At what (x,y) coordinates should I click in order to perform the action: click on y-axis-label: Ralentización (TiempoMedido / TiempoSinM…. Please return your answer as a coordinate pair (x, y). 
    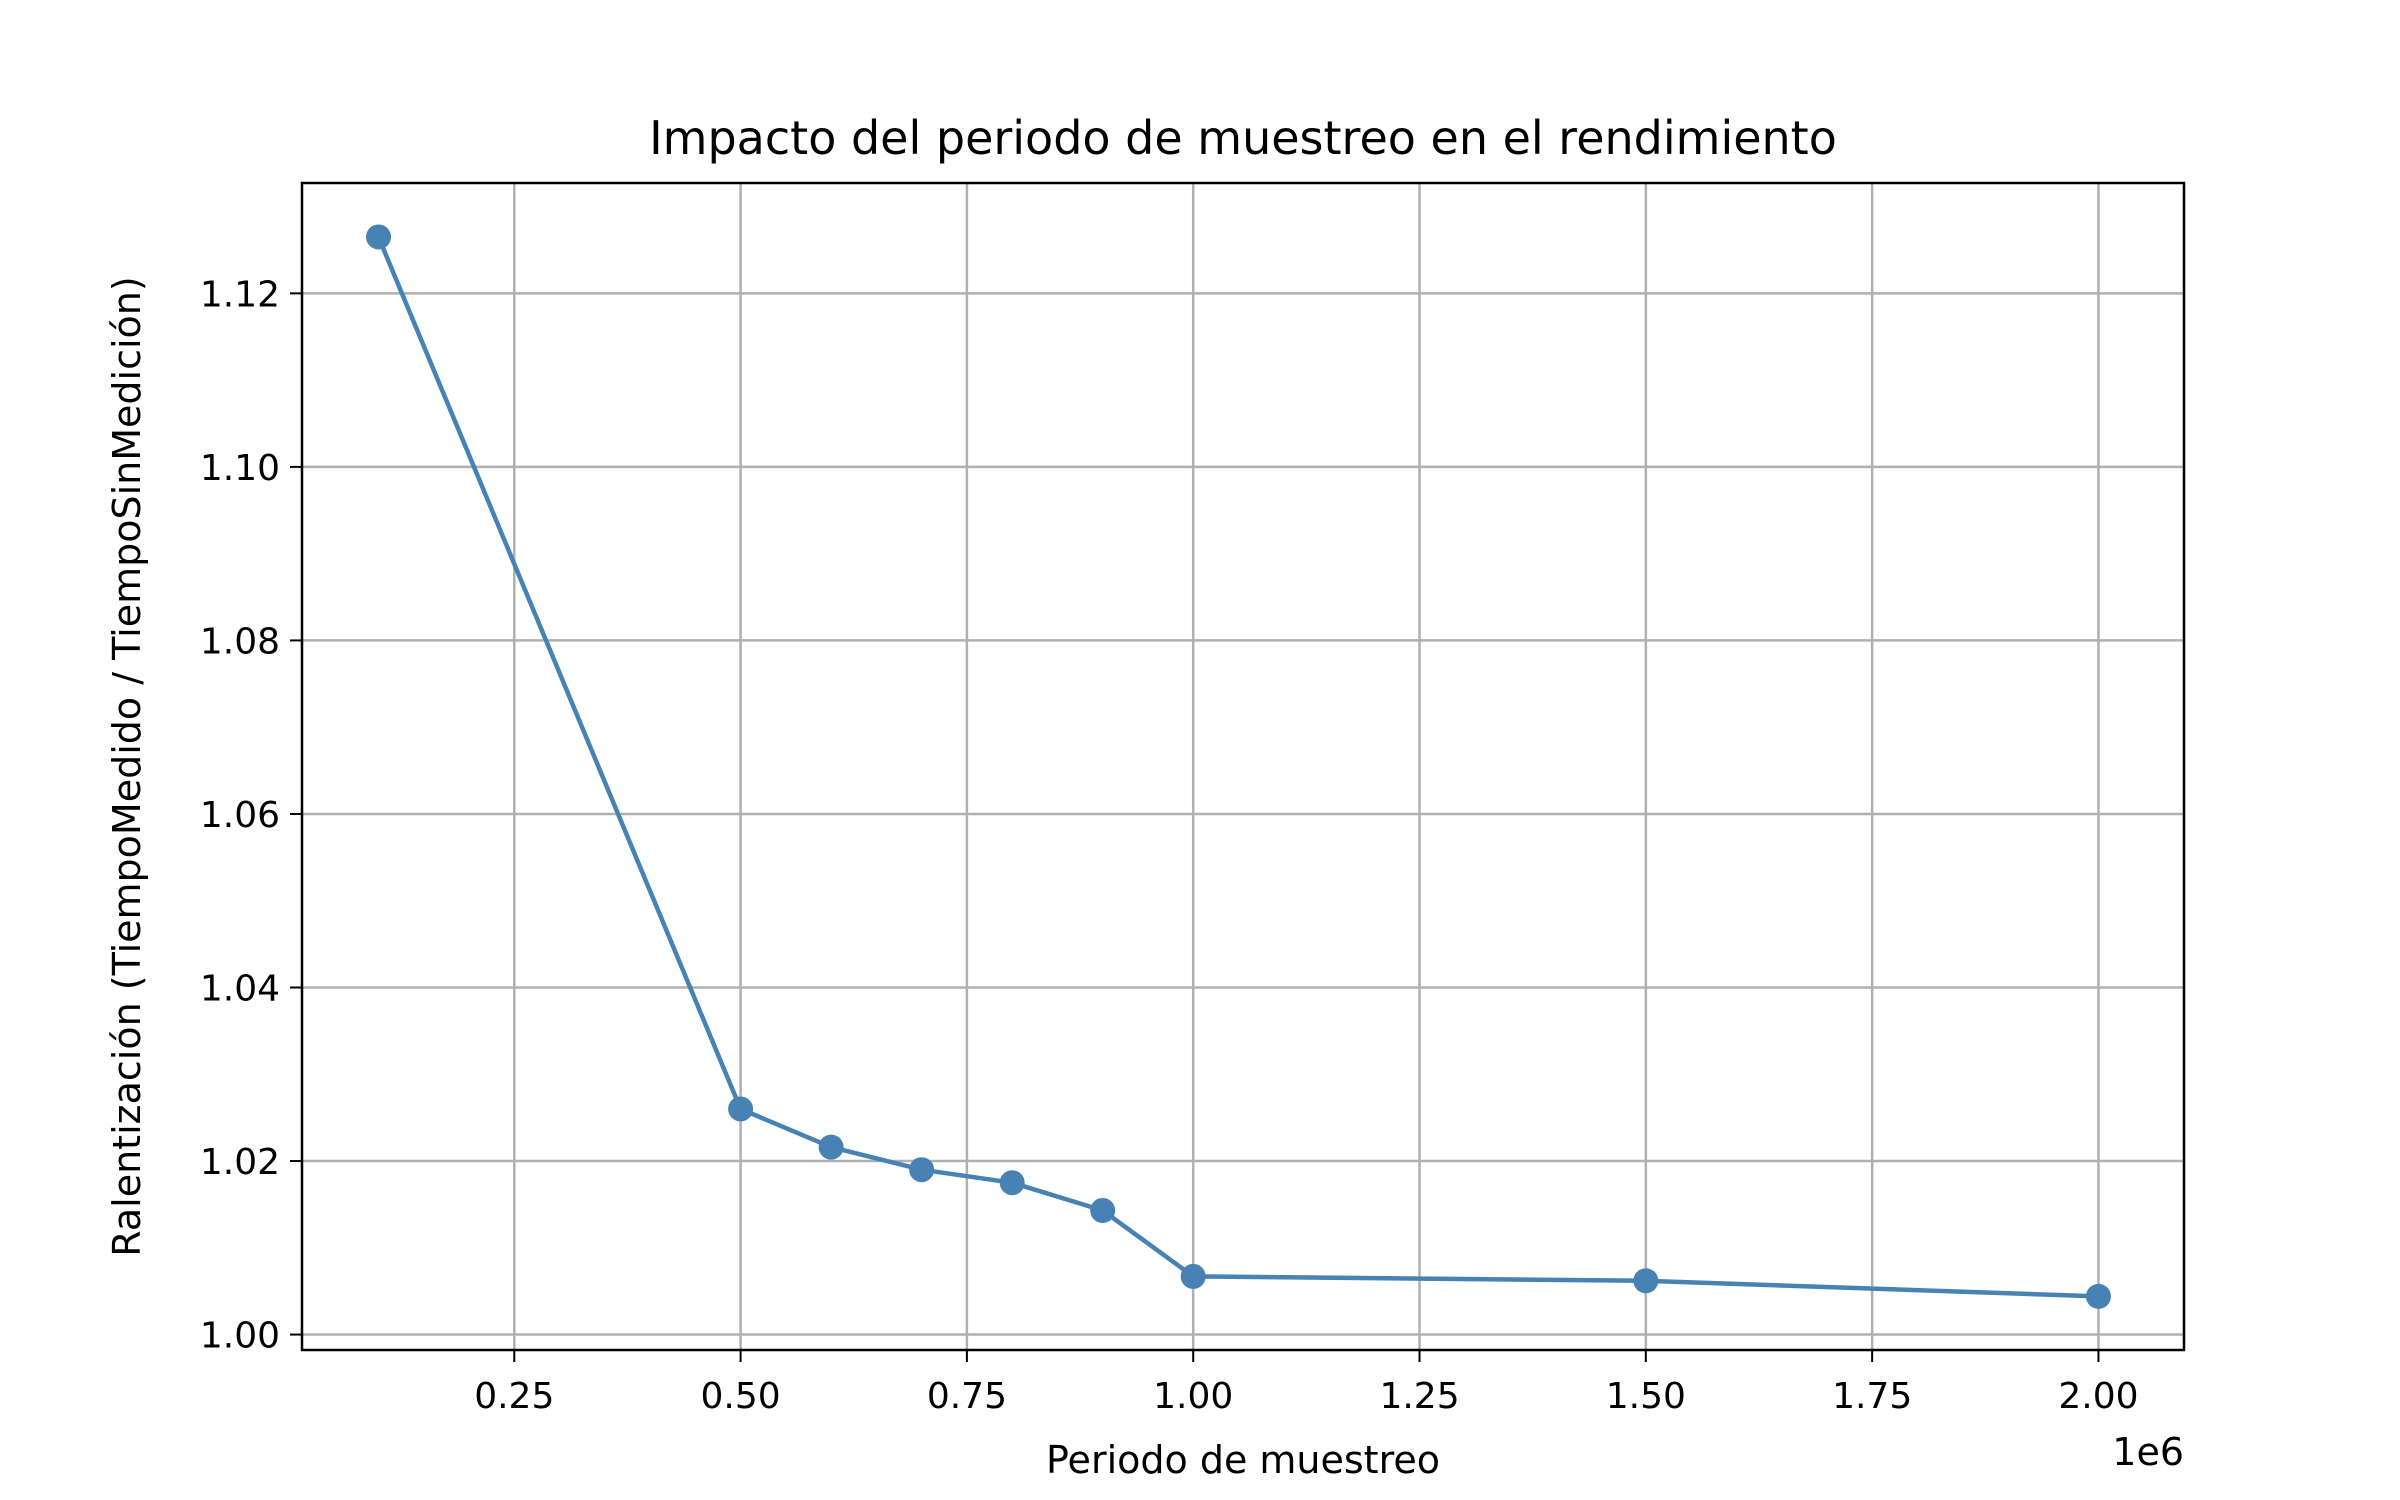
    Looking at the image, I should click on (127, 766).